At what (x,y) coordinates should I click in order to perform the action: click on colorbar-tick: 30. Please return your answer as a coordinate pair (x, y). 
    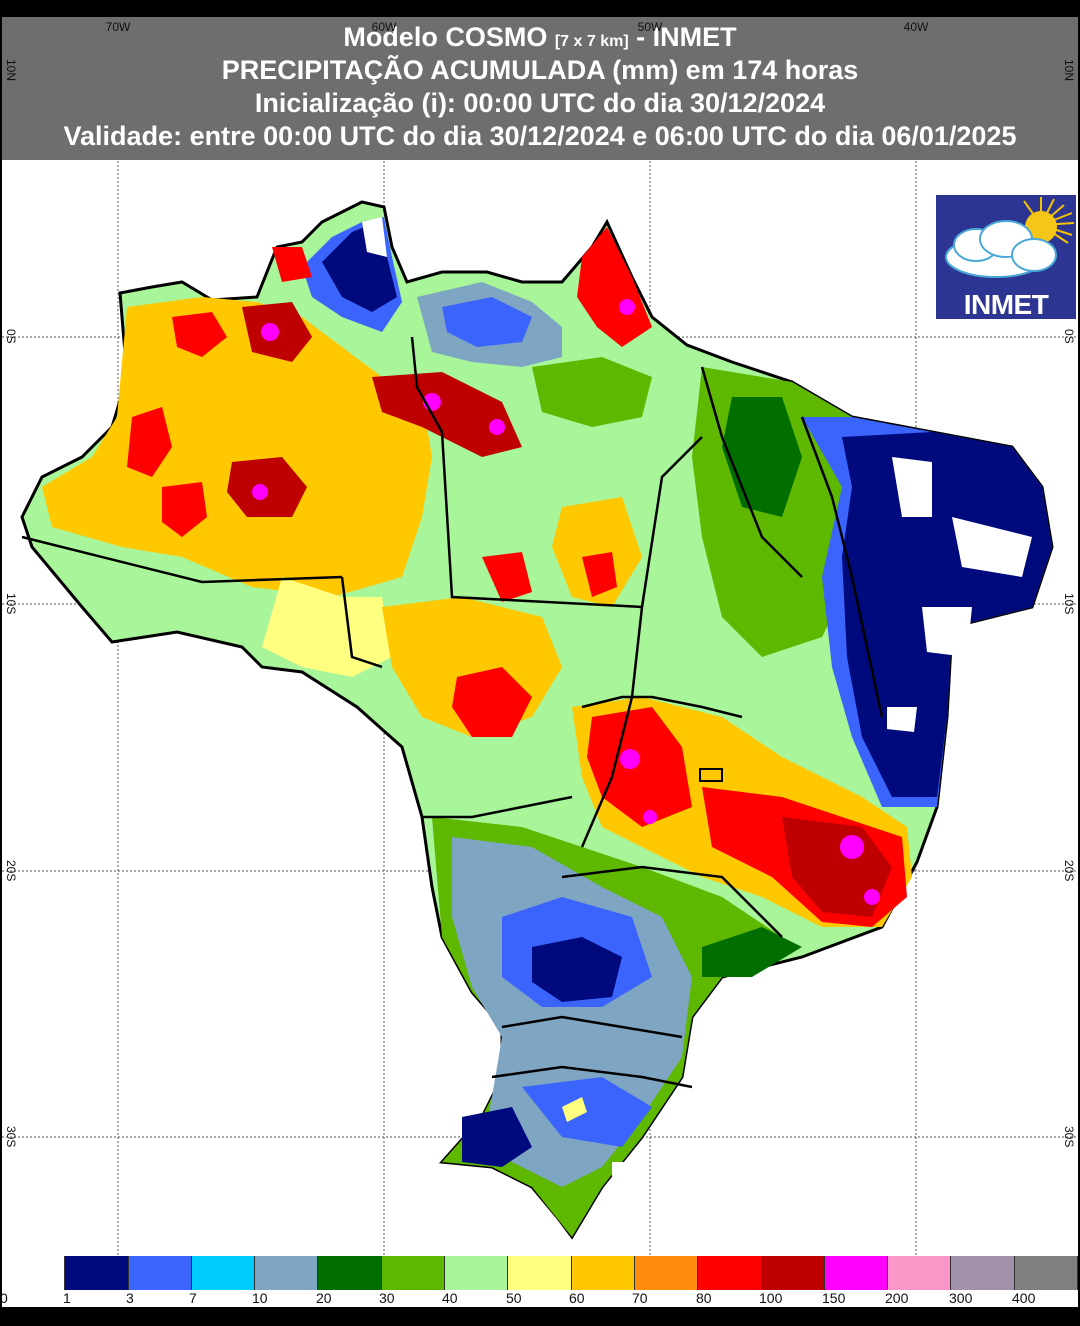
    Looking at the image, I should click on (387, 1298).